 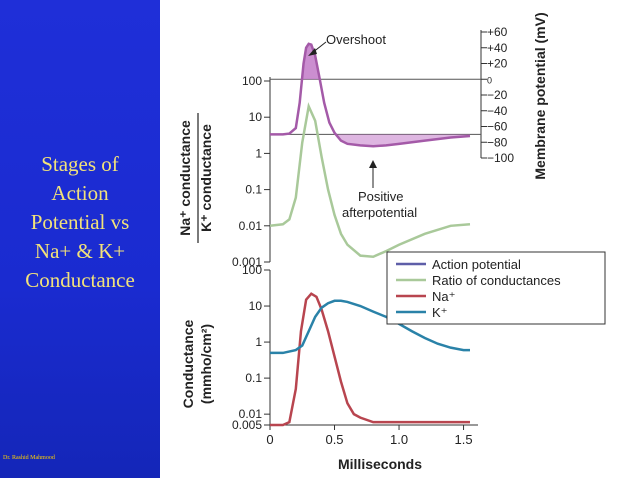 What do you see at coordinates (497, 142) in the screenshot?
I see `right-y-tick-label: −80` at bounding box center [497, 142].